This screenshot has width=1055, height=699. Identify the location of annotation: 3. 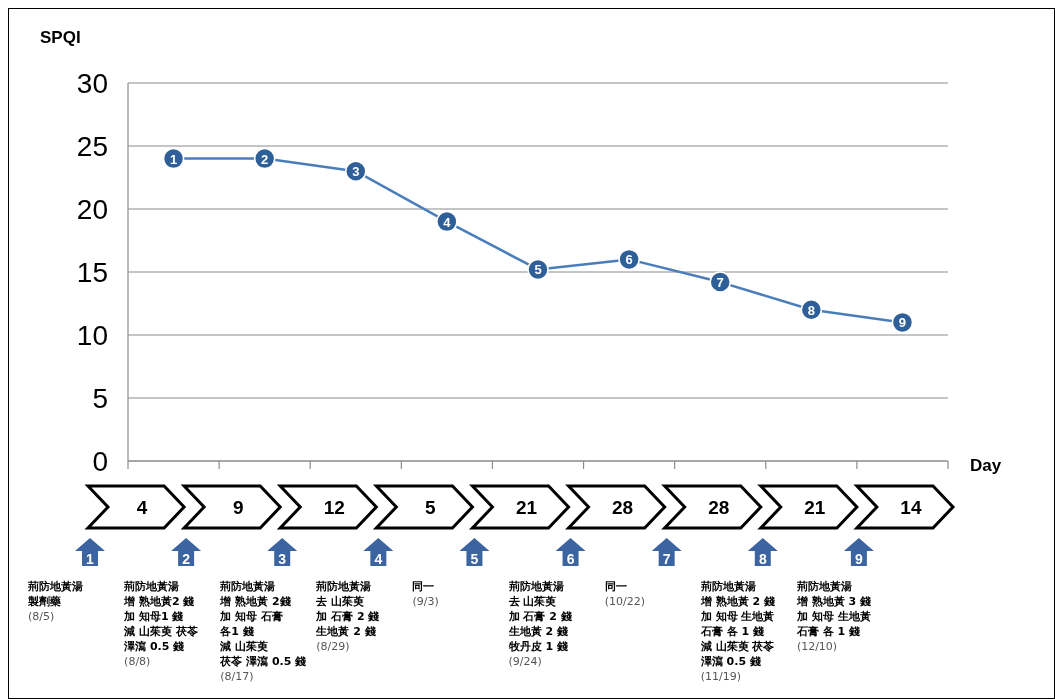
(356, 172).